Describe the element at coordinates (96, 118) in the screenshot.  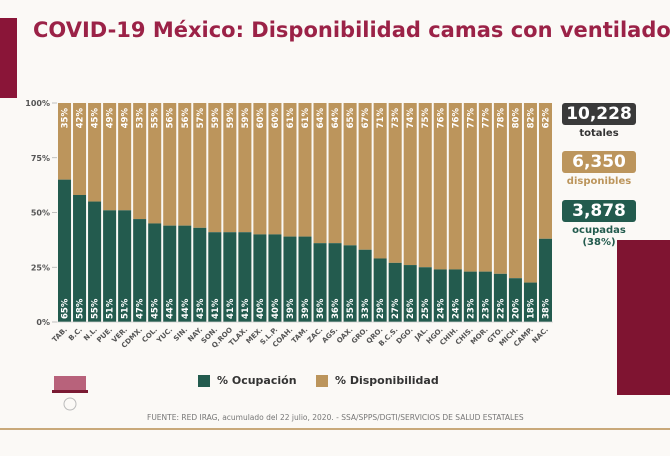
I see `data-label-disponibilidad: 45%` at that location.